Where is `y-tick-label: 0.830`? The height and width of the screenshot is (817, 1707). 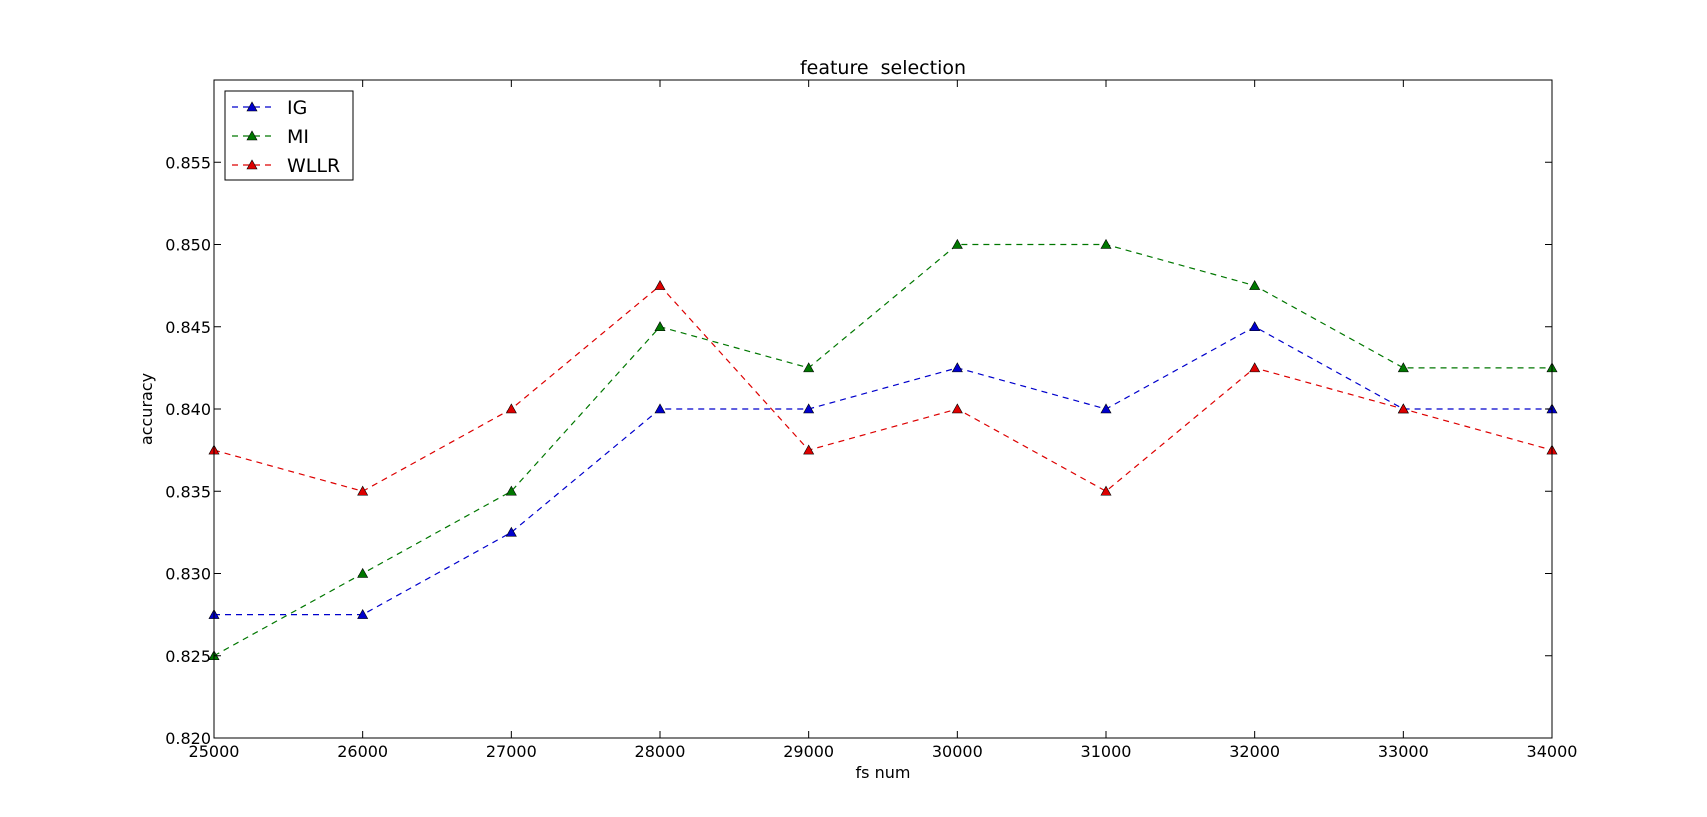 y-tick-label: 0.830 is located at coordinates (188, 574).